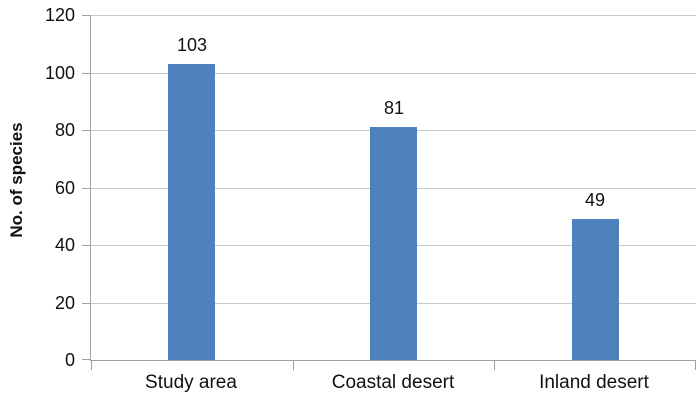  What do you see at coordinates (64, 130) in the screenshot?
I see `y-axis-tick-label-80: 80` at bounding box center [64, 130].